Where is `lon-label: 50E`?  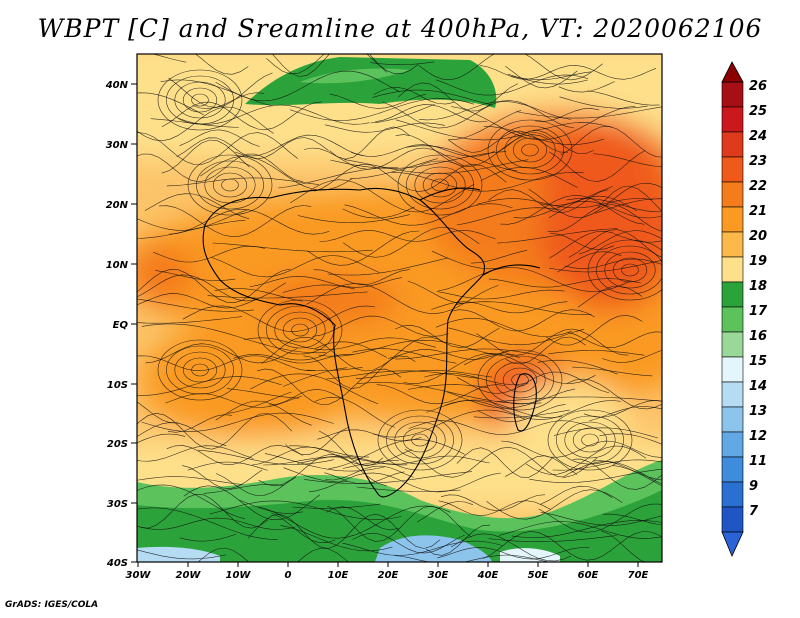
lon-label: 50E is located at coordinates (538, 575).